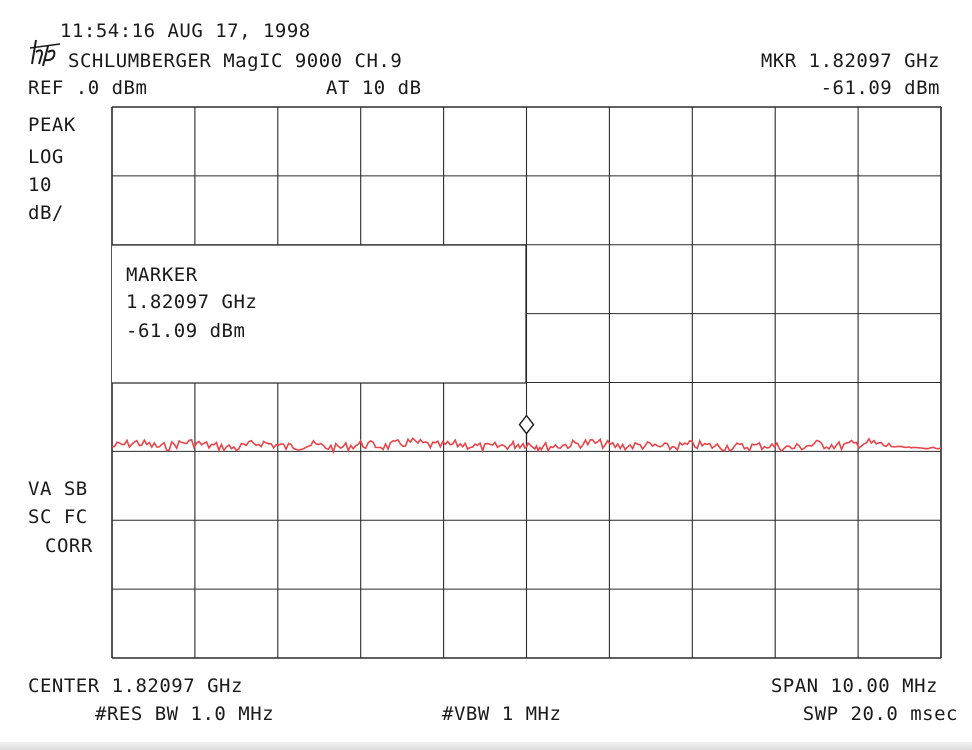 The image size is (972, 750). Describe the element at coordinates (319, 314) in the screenshot. I see `marker-box-background` at that location.